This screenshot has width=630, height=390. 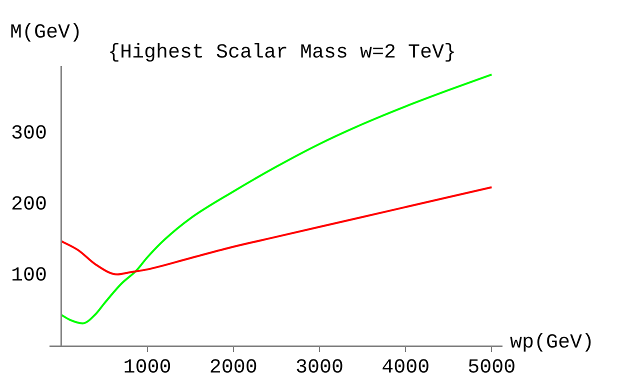 What do you see at coordinates (282, 52) in the screenshot?
I see `chart-title: {Highest Scalar Mass w=2 TeV}` at bounding box center [282, 52].